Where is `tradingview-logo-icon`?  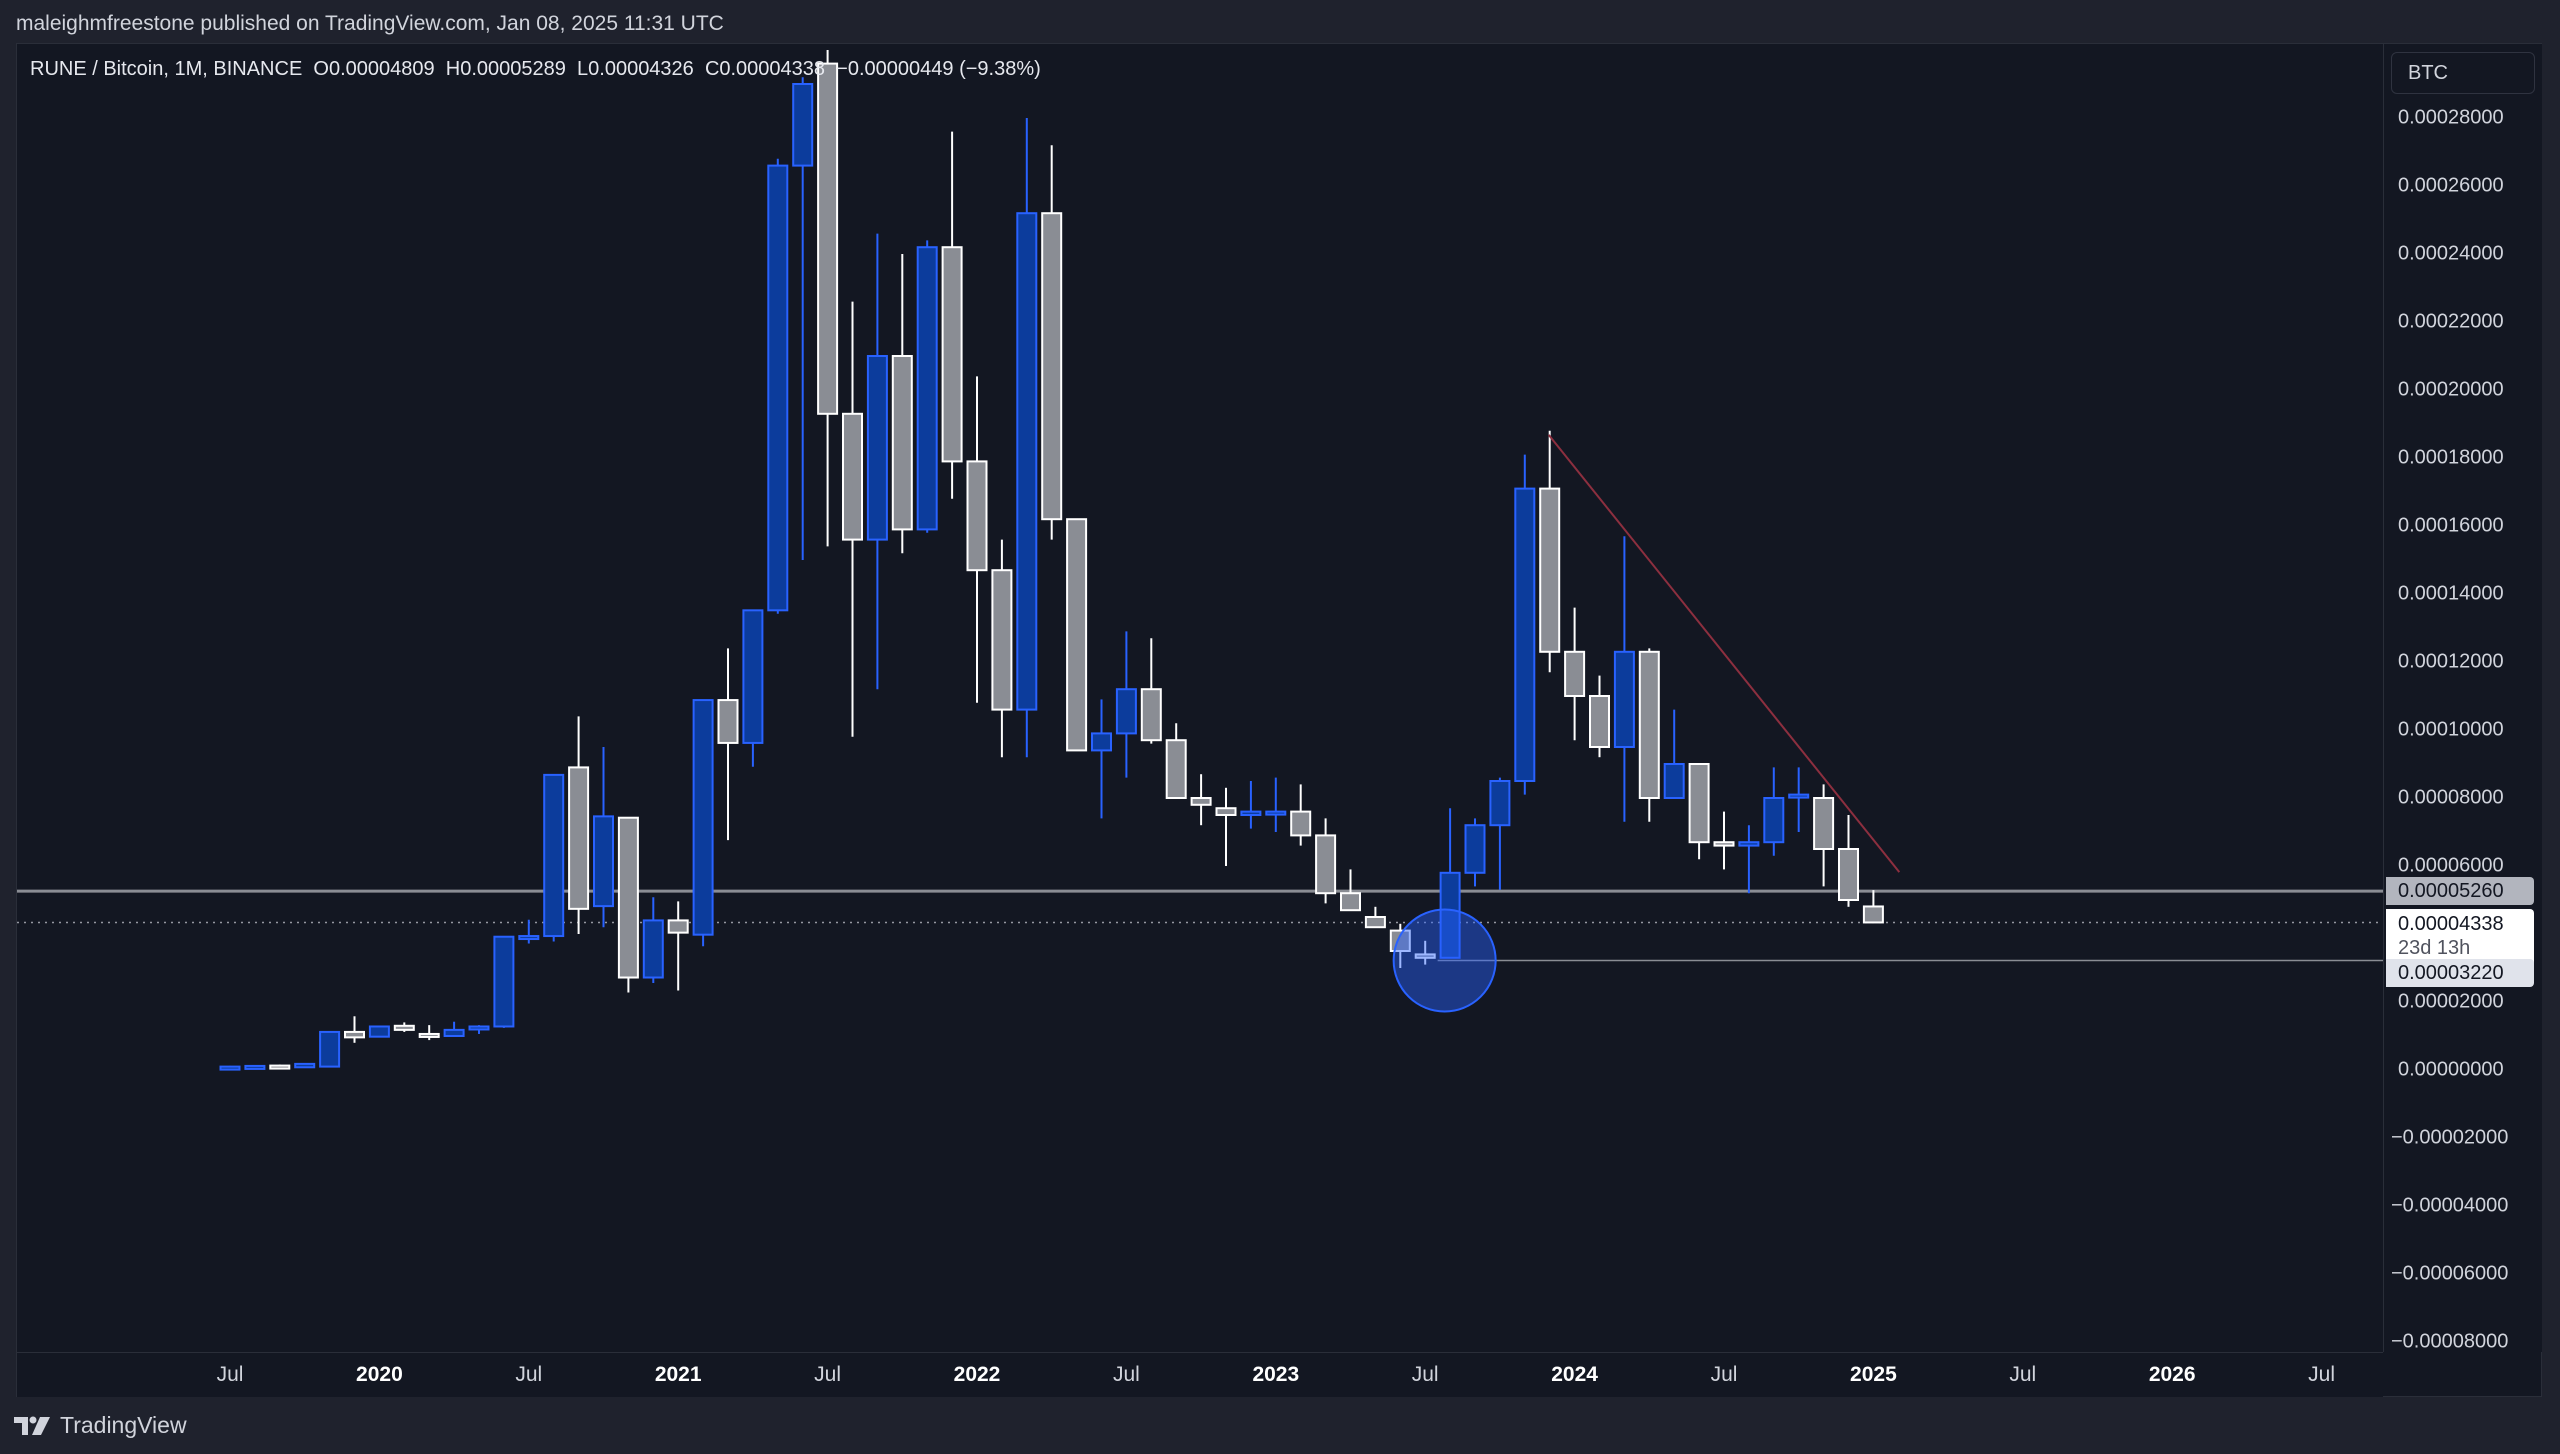 tradingview-logo-icon is located at coordinates (32, 1425).